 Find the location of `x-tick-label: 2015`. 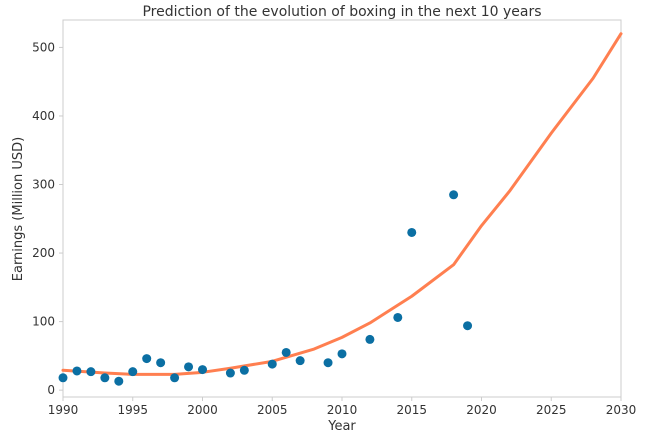

x-tick-label: 2015 is located at coordinates (411, 410).